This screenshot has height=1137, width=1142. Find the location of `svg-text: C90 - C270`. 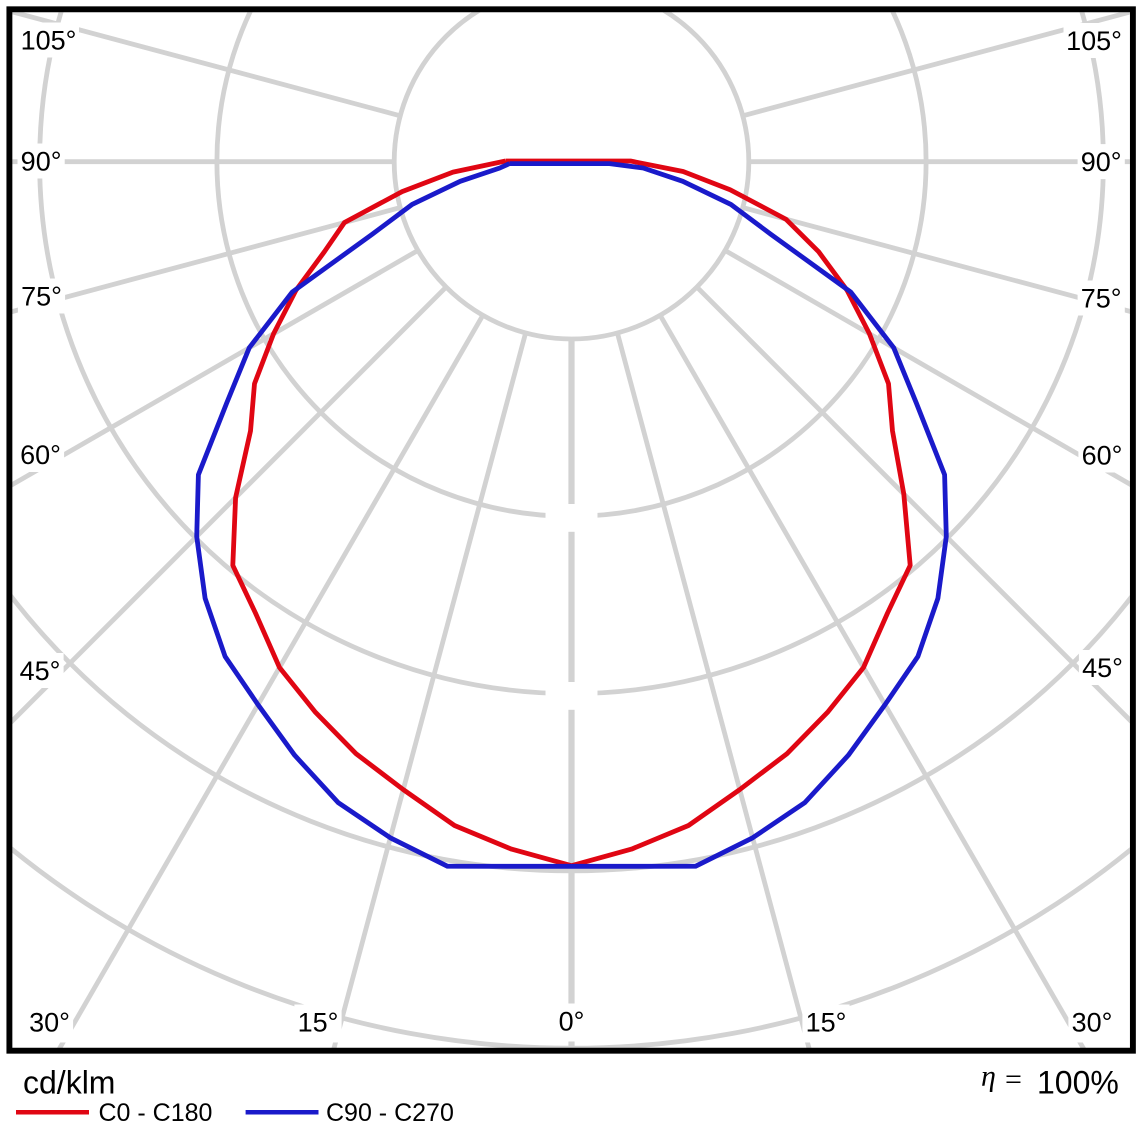

svg-text: C90 - C270 is located at coordinates (390, 1113).